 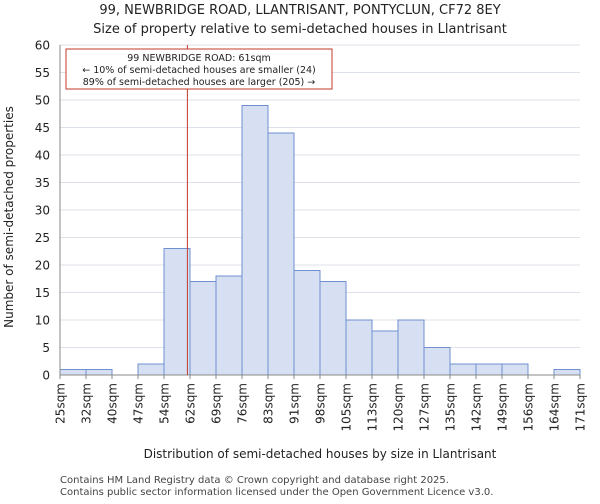 What do you see at coordinates (42, 73) in the screenshot?
I see `y-tick-label: 55` at bounding box center [42, 73].